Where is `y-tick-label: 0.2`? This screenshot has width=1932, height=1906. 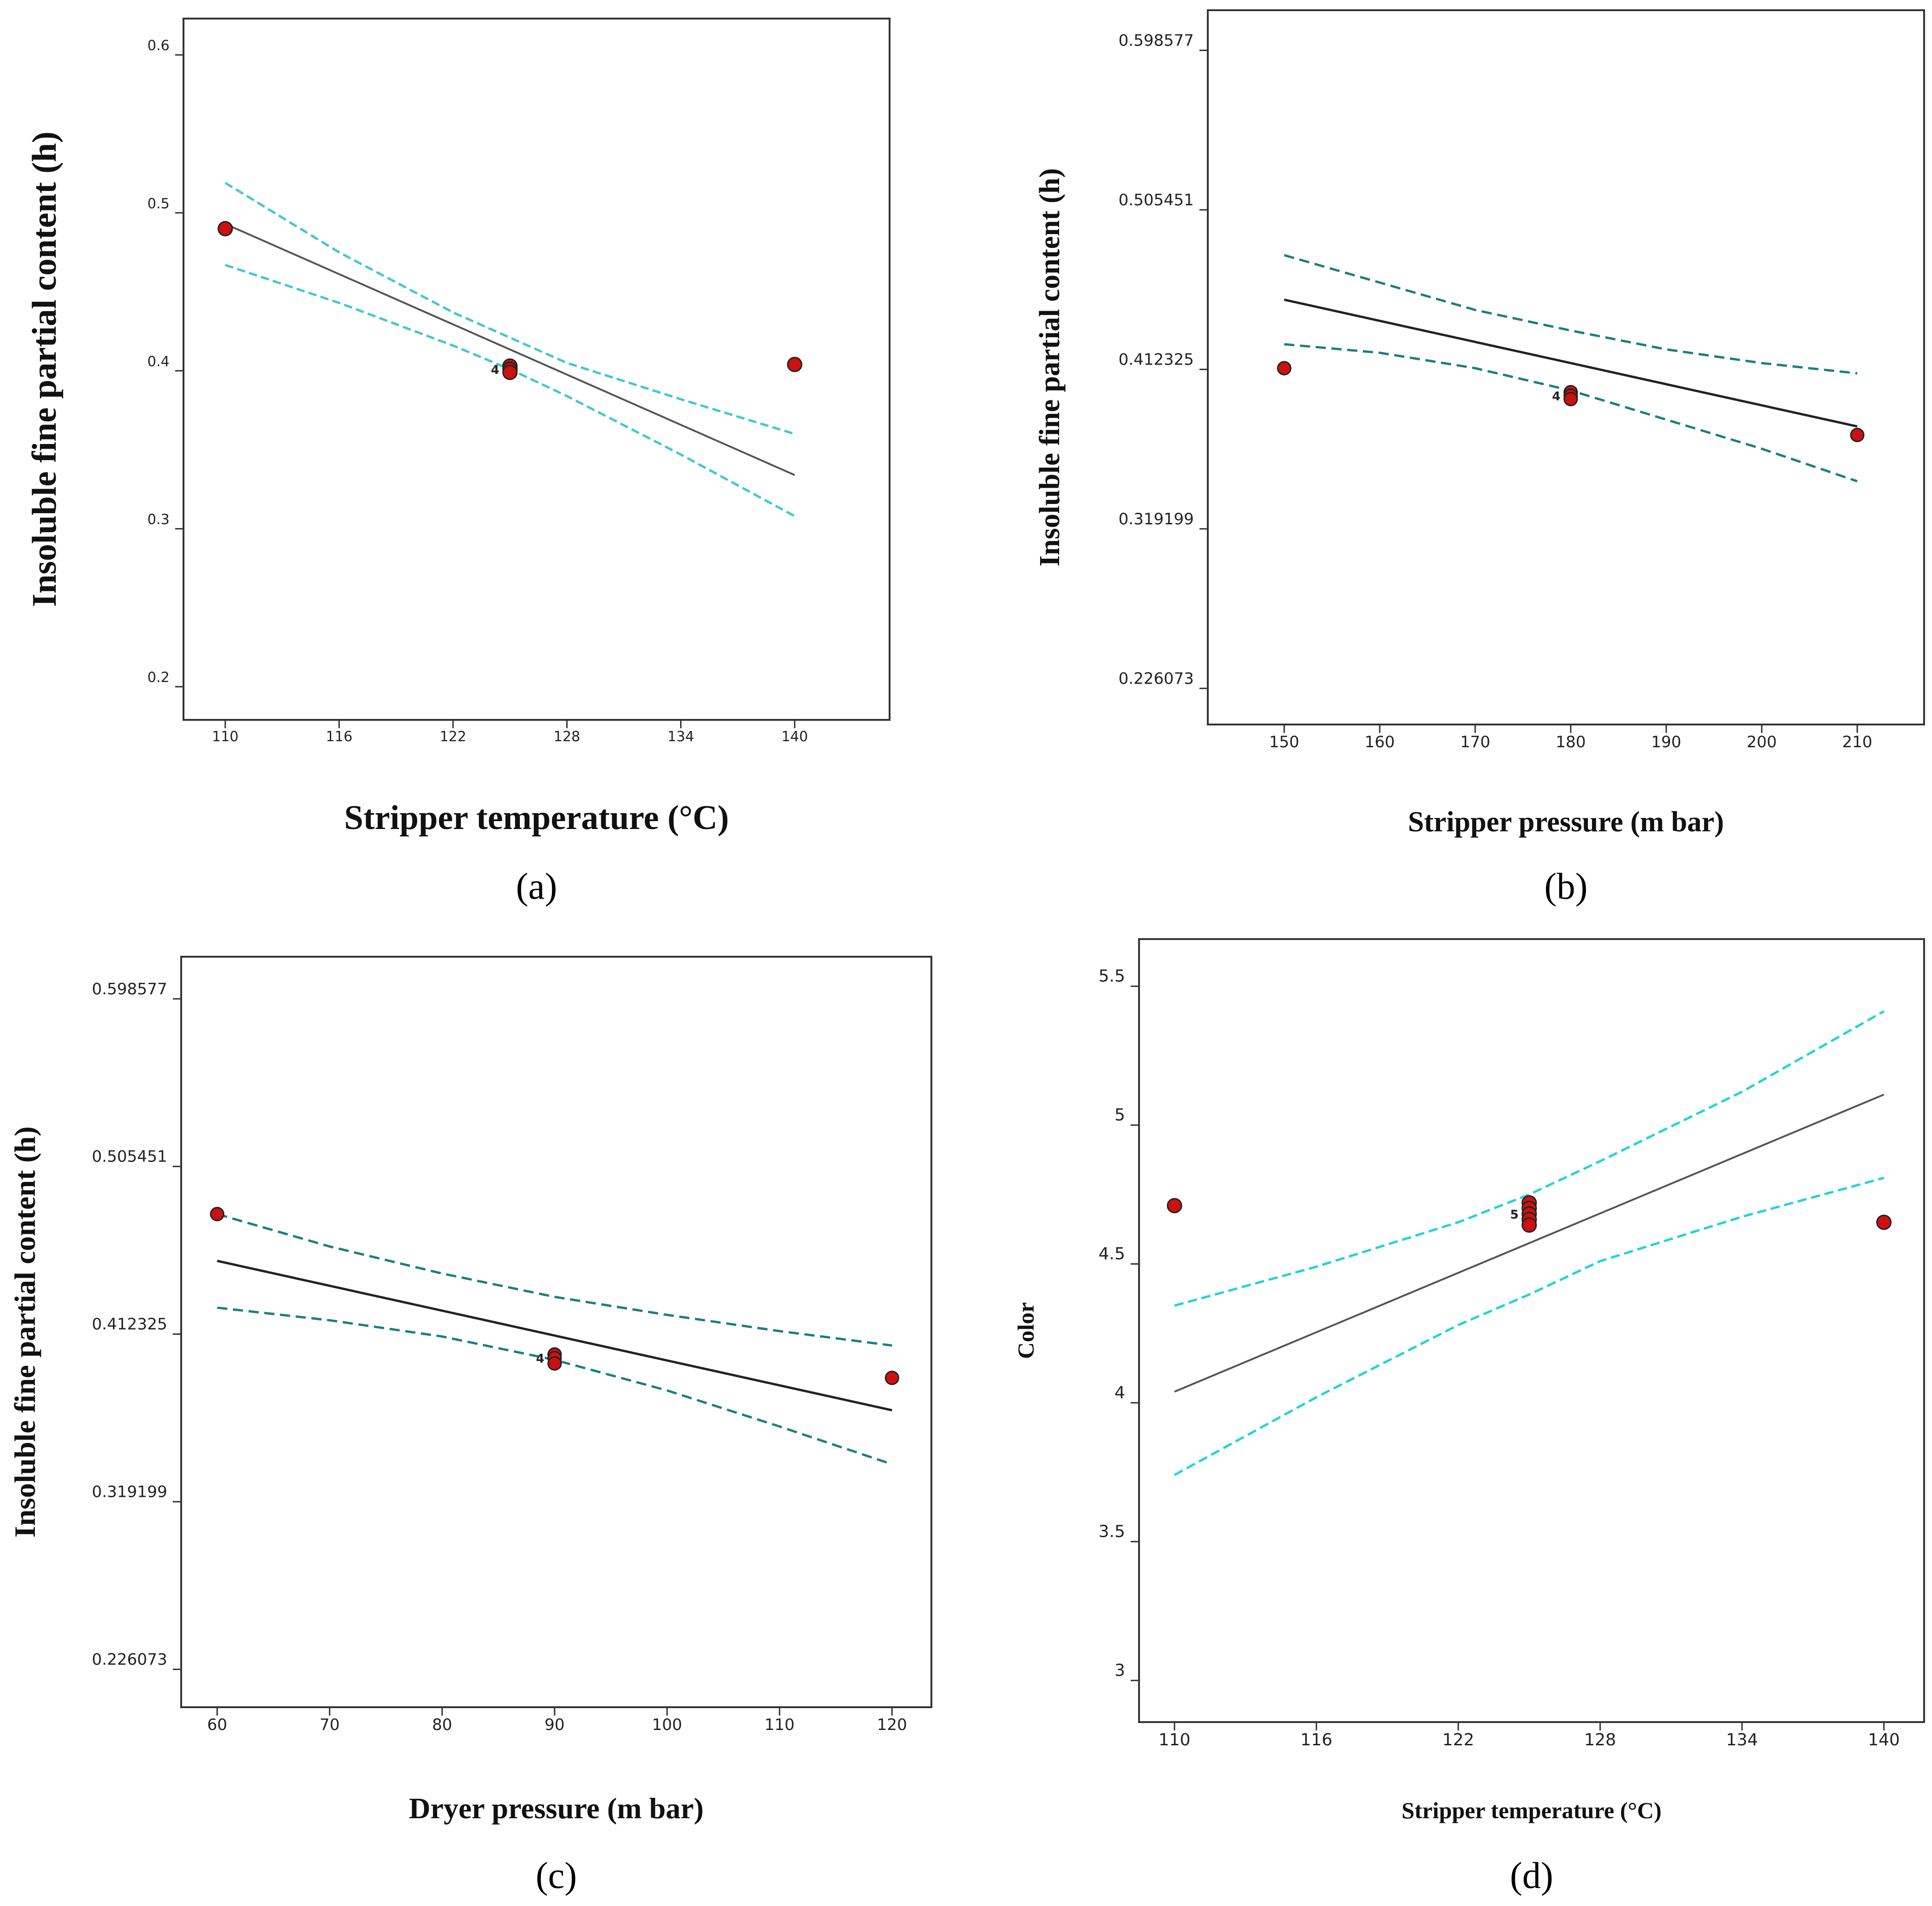
y-tick-label: 0.2 is located at coordinates (158, 678).